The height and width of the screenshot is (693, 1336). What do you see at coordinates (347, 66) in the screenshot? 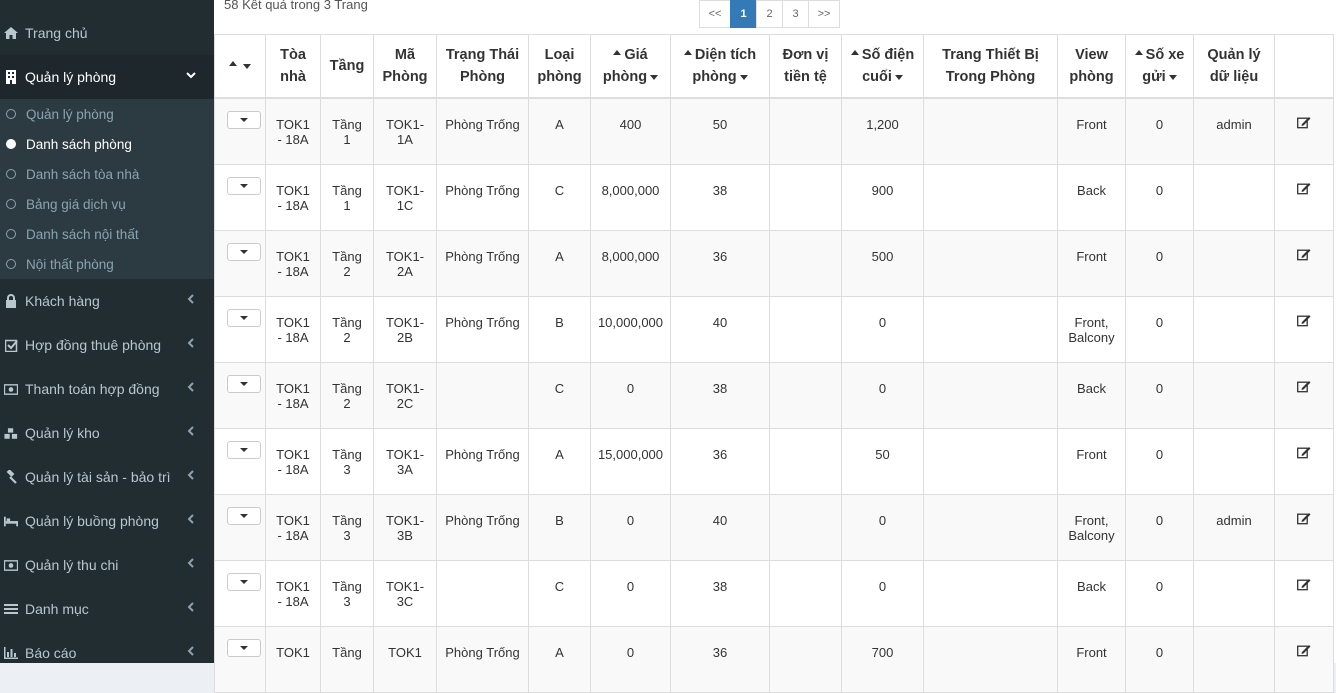
I see `header-floor: Tầng` at bounding box center [347, 66].